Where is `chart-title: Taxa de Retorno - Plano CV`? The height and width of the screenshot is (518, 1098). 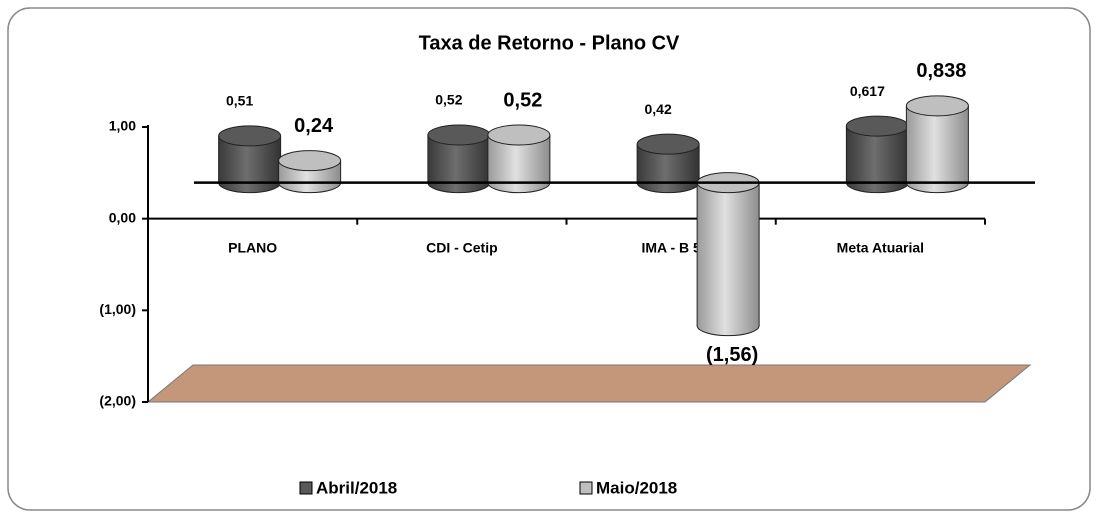
chart-title: Taxa de Retorno - Plano CV is located at coordinates (549, 43).